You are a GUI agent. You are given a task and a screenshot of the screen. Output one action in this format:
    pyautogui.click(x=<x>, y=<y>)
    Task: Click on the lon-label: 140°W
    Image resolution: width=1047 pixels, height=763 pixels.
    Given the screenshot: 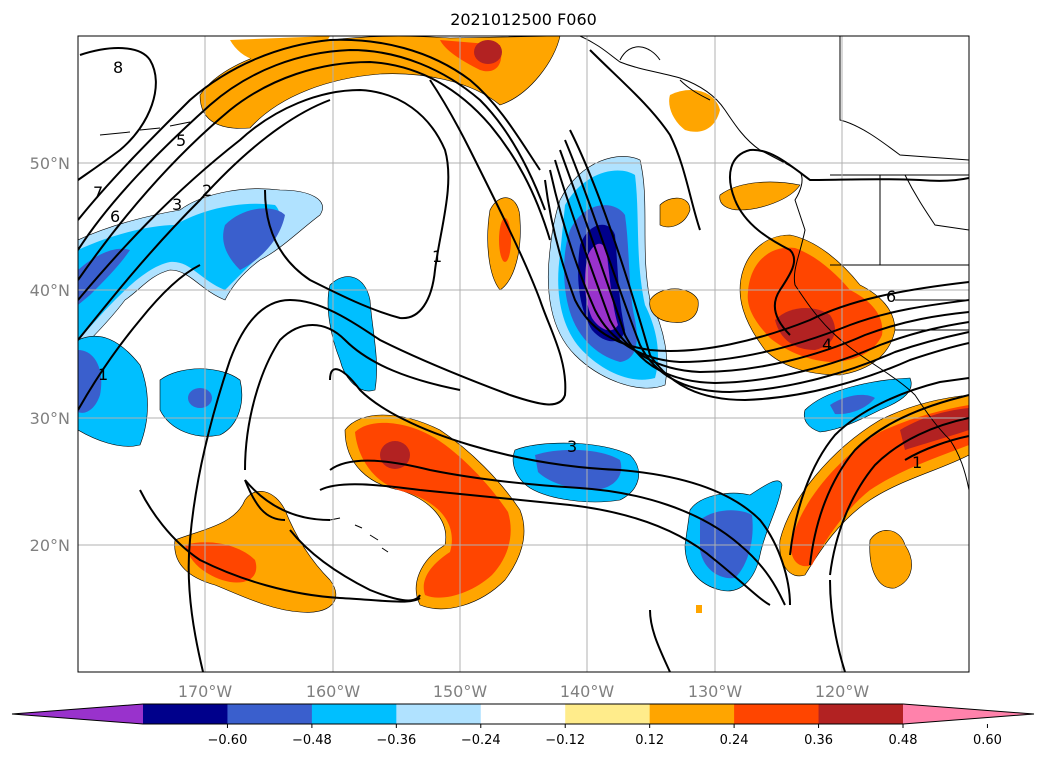 What is the action you would take?
    pyautogui.click(x=587, y=691)
    